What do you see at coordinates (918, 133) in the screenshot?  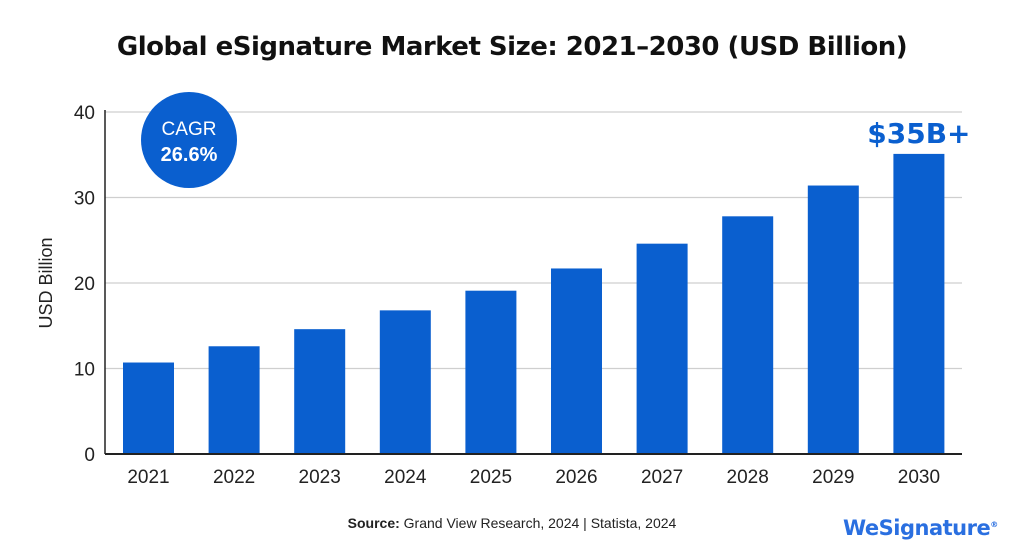 I see `last-bar-label: $35B+` at bounding box center [918, 133].